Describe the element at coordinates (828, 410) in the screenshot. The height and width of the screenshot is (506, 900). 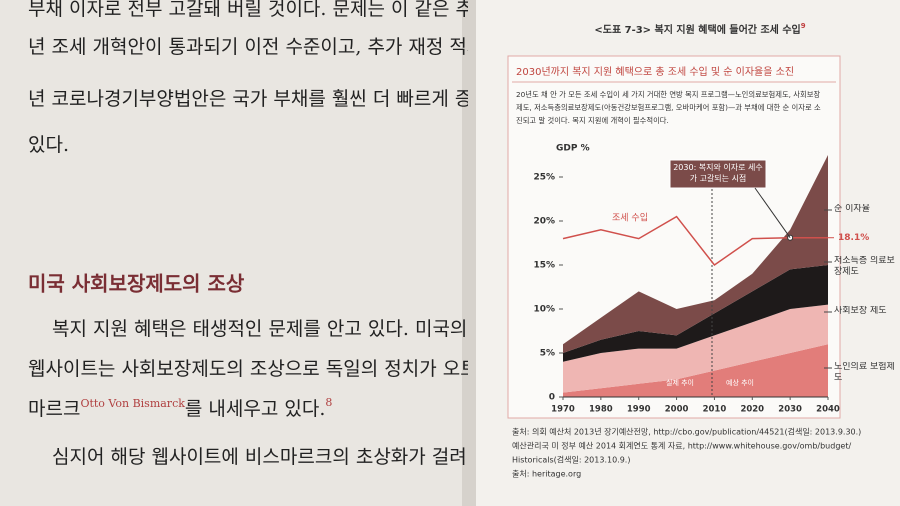
I see `x-tick-label: 2040` at that location.